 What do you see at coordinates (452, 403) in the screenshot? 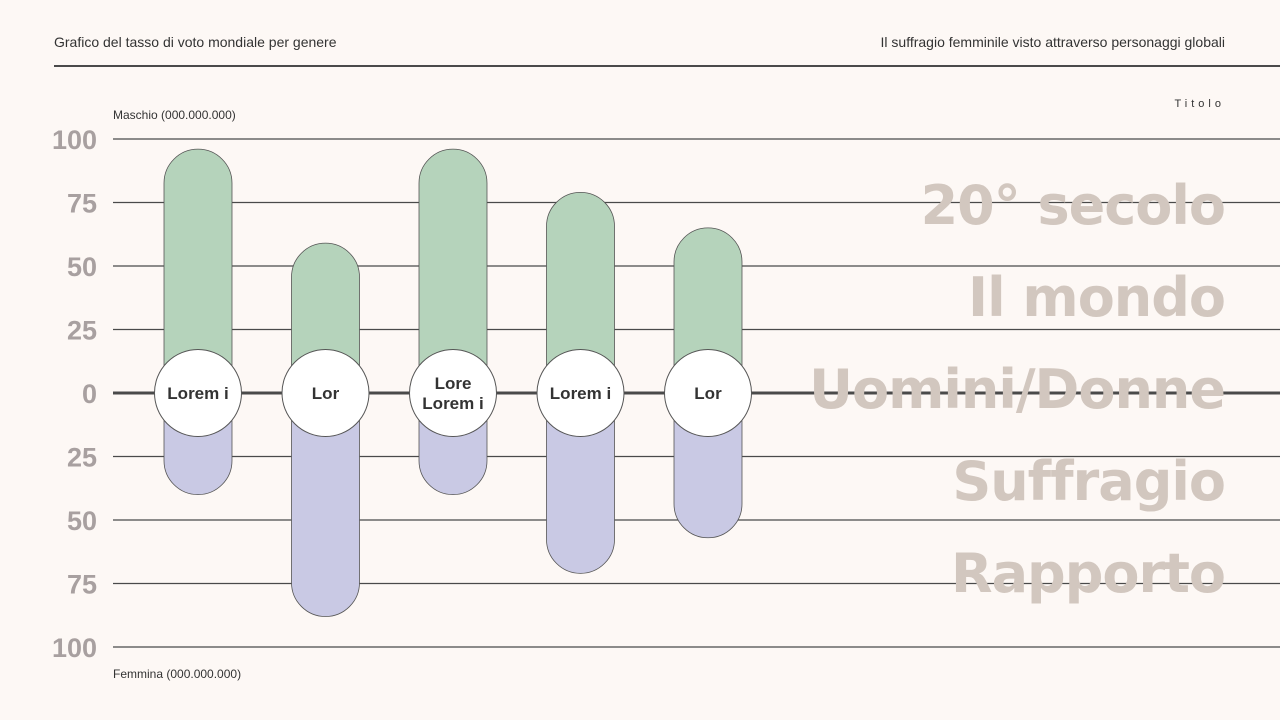
I see `category-label-3-2: Lorem i` at bounding box center [452, 403].